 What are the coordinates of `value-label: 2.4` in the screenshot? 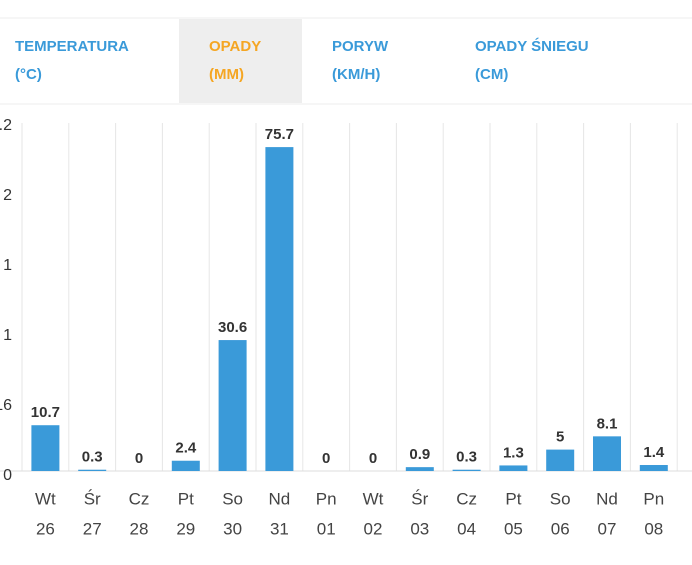 It's located at (186, 448).